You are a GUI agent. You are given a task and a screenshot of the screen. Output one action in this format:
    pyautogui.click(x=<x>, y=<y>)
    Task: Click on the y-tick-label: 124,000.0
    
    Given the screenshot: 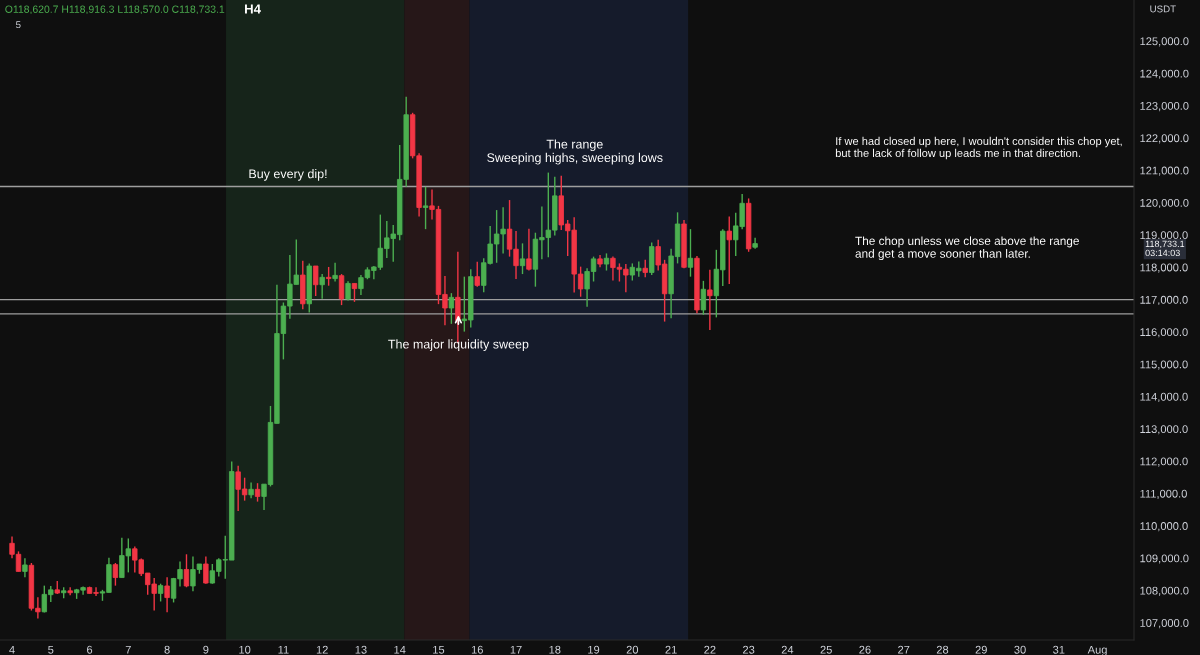 What is the action you would take?
    pyautogui.click(x=1164, y=74)
    